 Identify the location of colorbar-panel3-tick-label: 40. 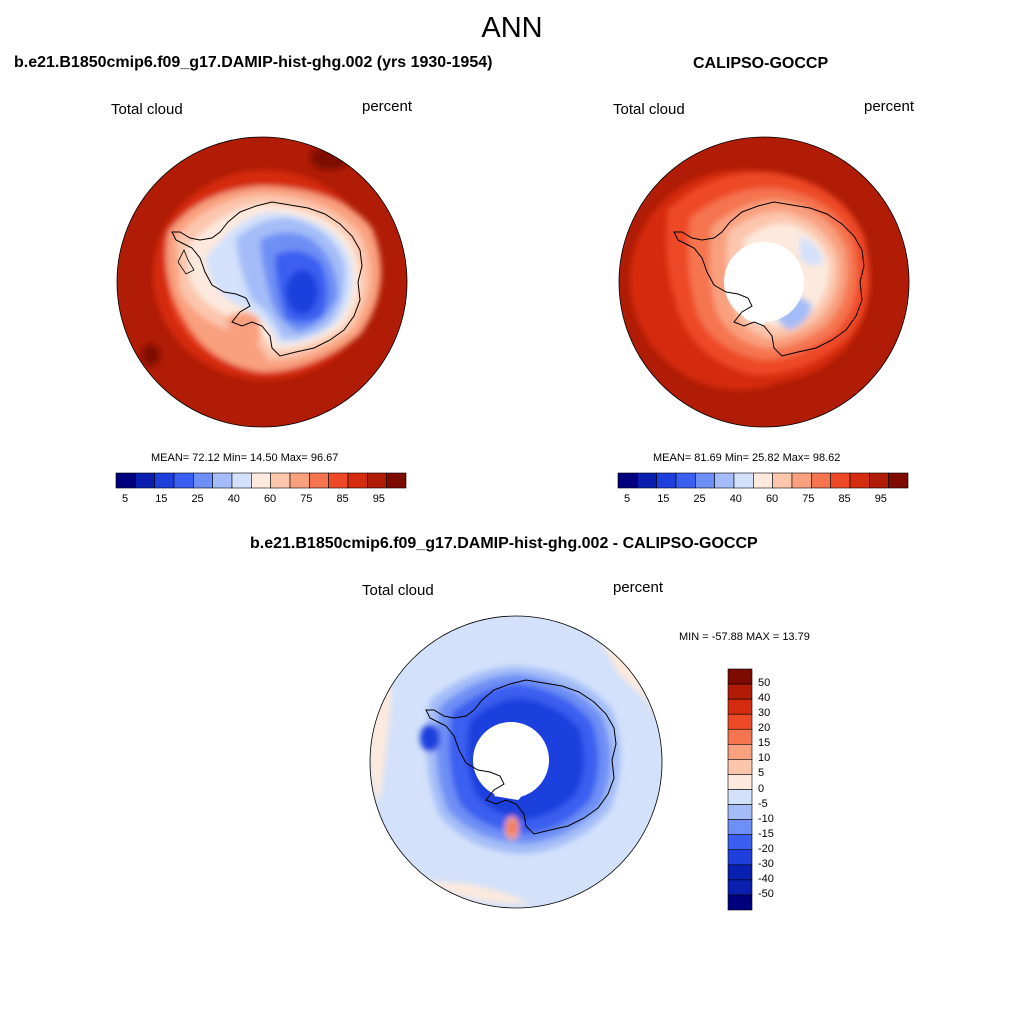
(764, 698).